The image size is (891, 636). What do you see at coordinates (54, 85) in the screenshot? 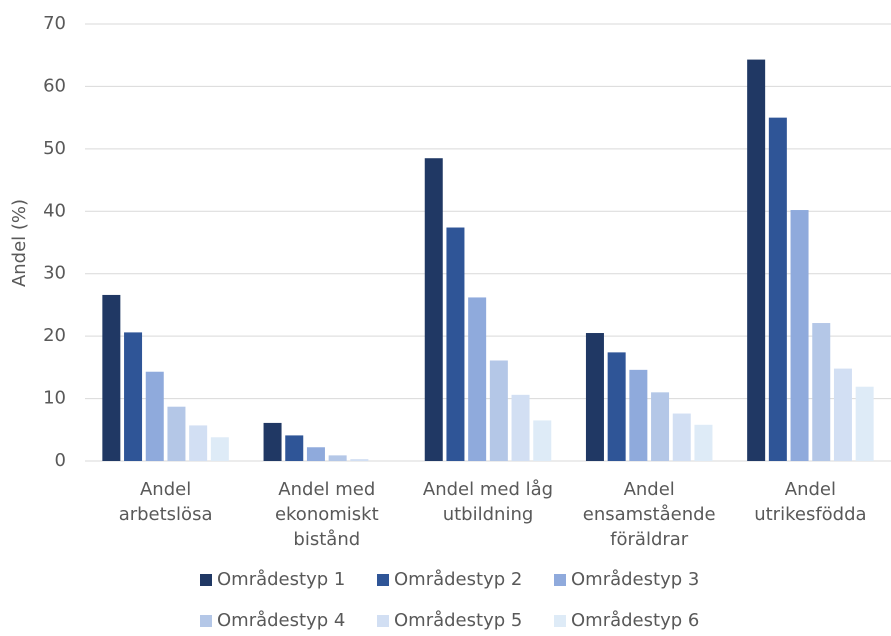
I see `y-tick-label: 60` at bounding box center [54, 85].